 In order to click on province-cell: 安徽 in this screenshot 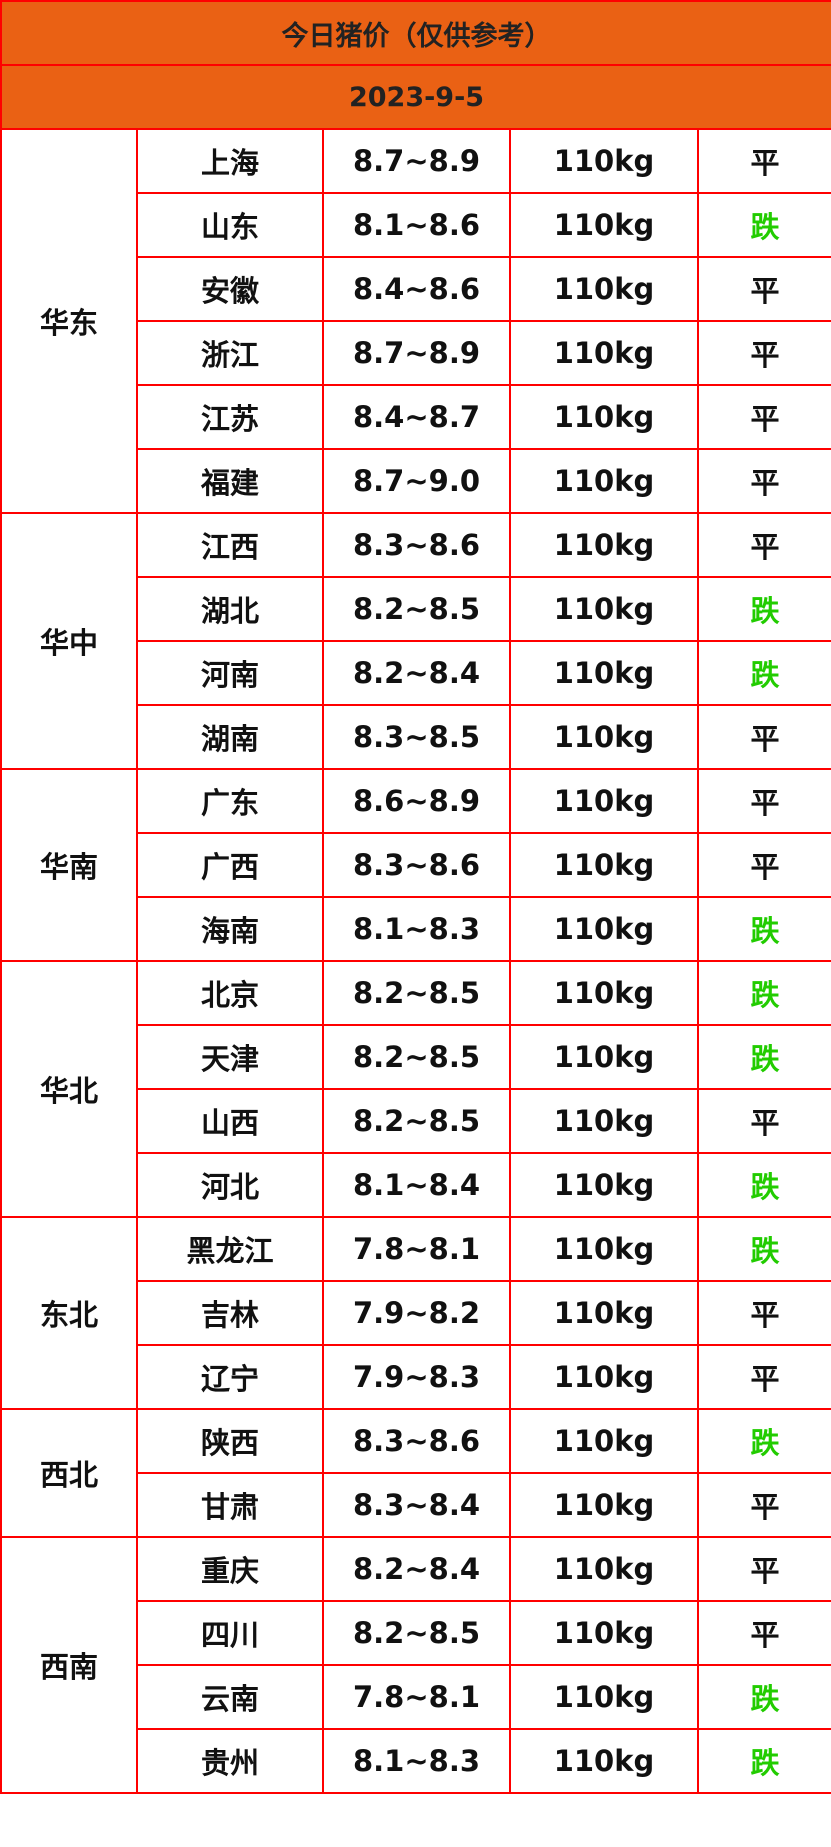, I will do `click(230, 289)`.